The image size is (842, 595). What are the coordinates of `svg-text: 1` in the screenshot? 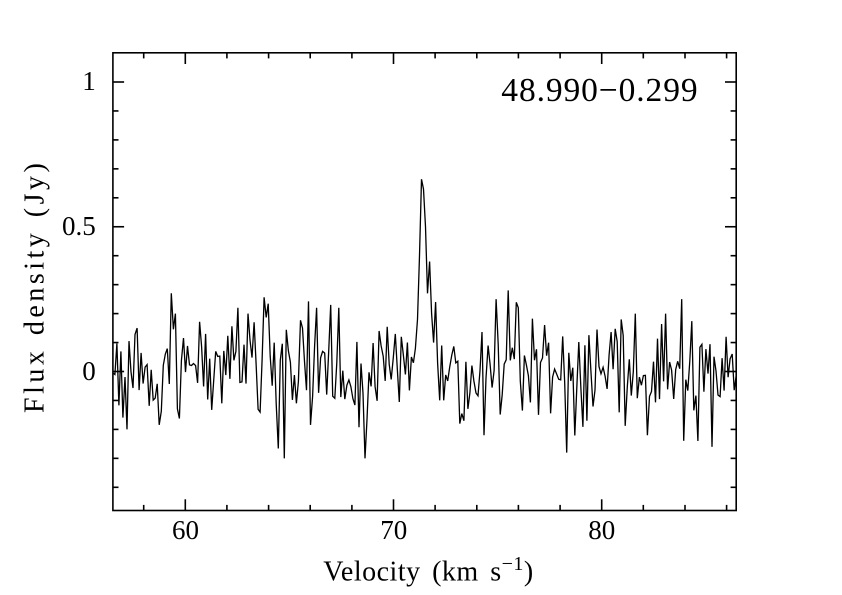 It's located at (89, 81).